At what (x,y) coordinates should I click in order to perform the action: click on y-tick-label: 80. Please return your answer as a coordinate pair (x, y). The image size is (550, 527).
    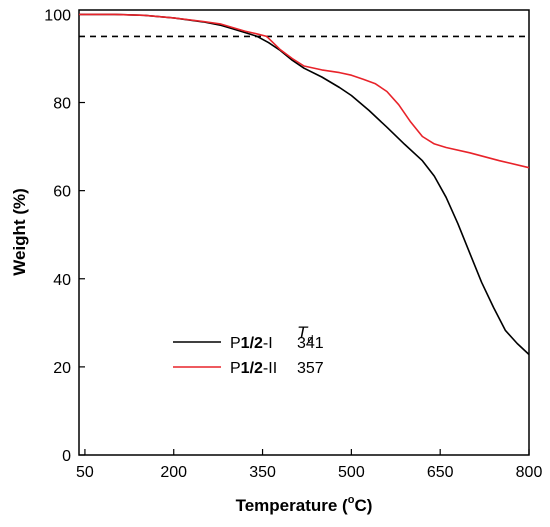
    Looking at the image, I should click on (62, 104).